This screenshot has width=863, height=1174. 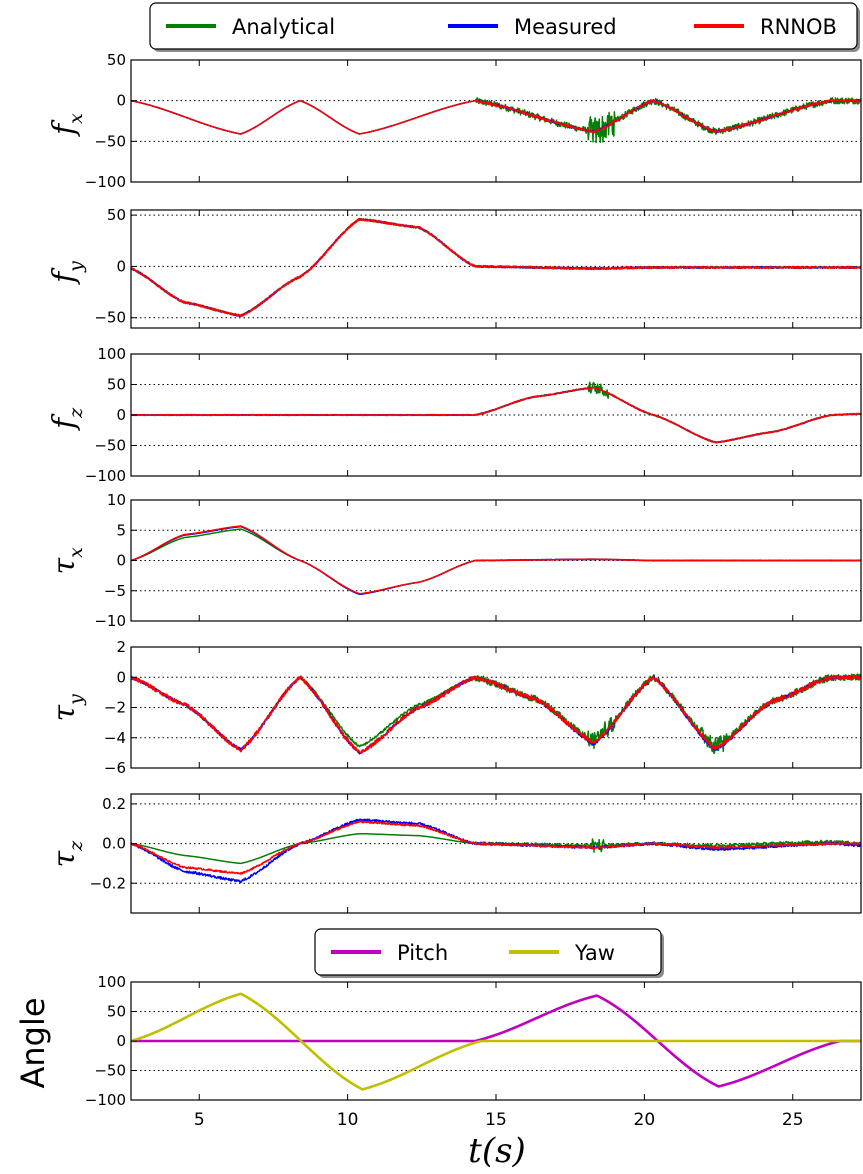 I want to click on y-tick-label-1-0: 50, so click(x=116, y=215).